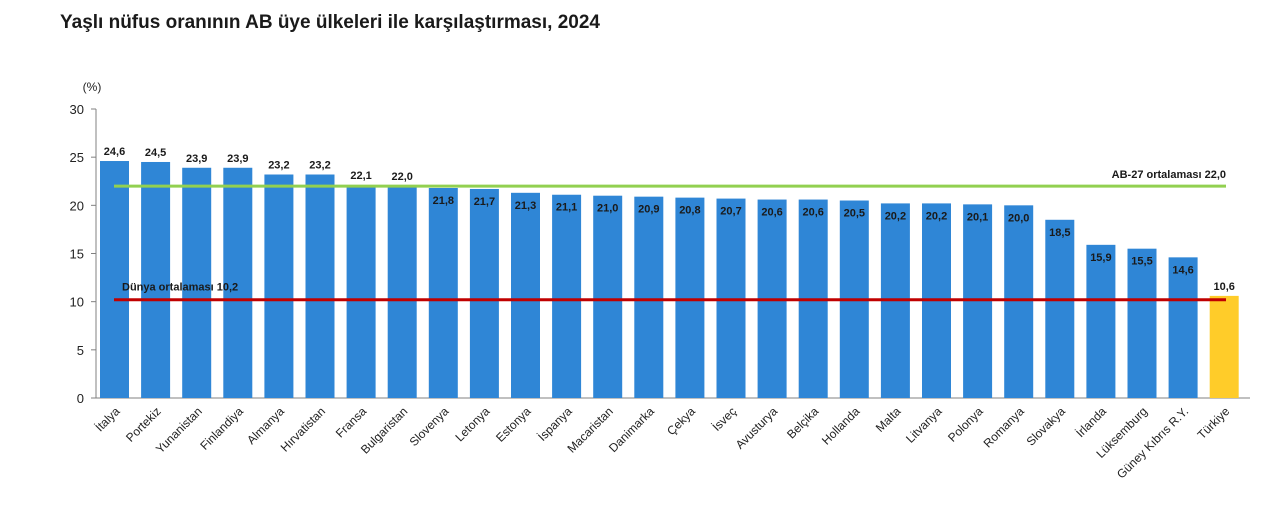 The height and width of the screenshot is (514, 1280). What do you see at coordinates (77, 254) in the screenshot?
I see `y-tick-label: 15` at bounding box center [77, 254].